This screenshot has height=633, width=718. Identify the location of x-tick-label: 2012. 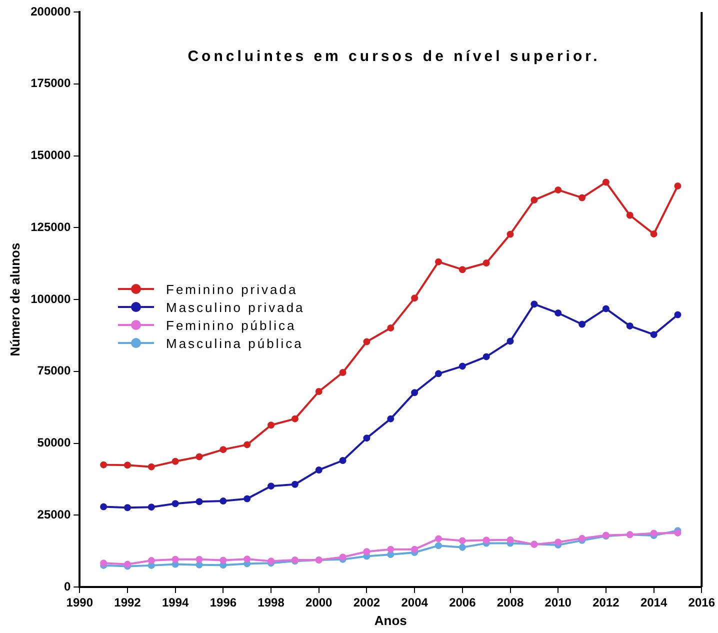
(606, 603).